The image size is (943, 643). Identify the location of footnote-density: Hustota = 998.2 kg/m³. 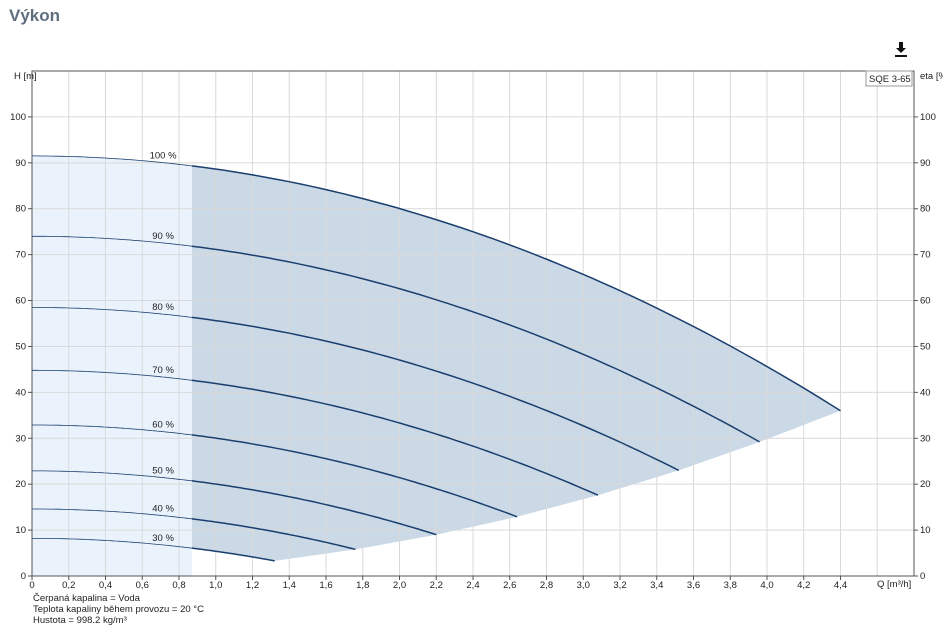
(80, 620).